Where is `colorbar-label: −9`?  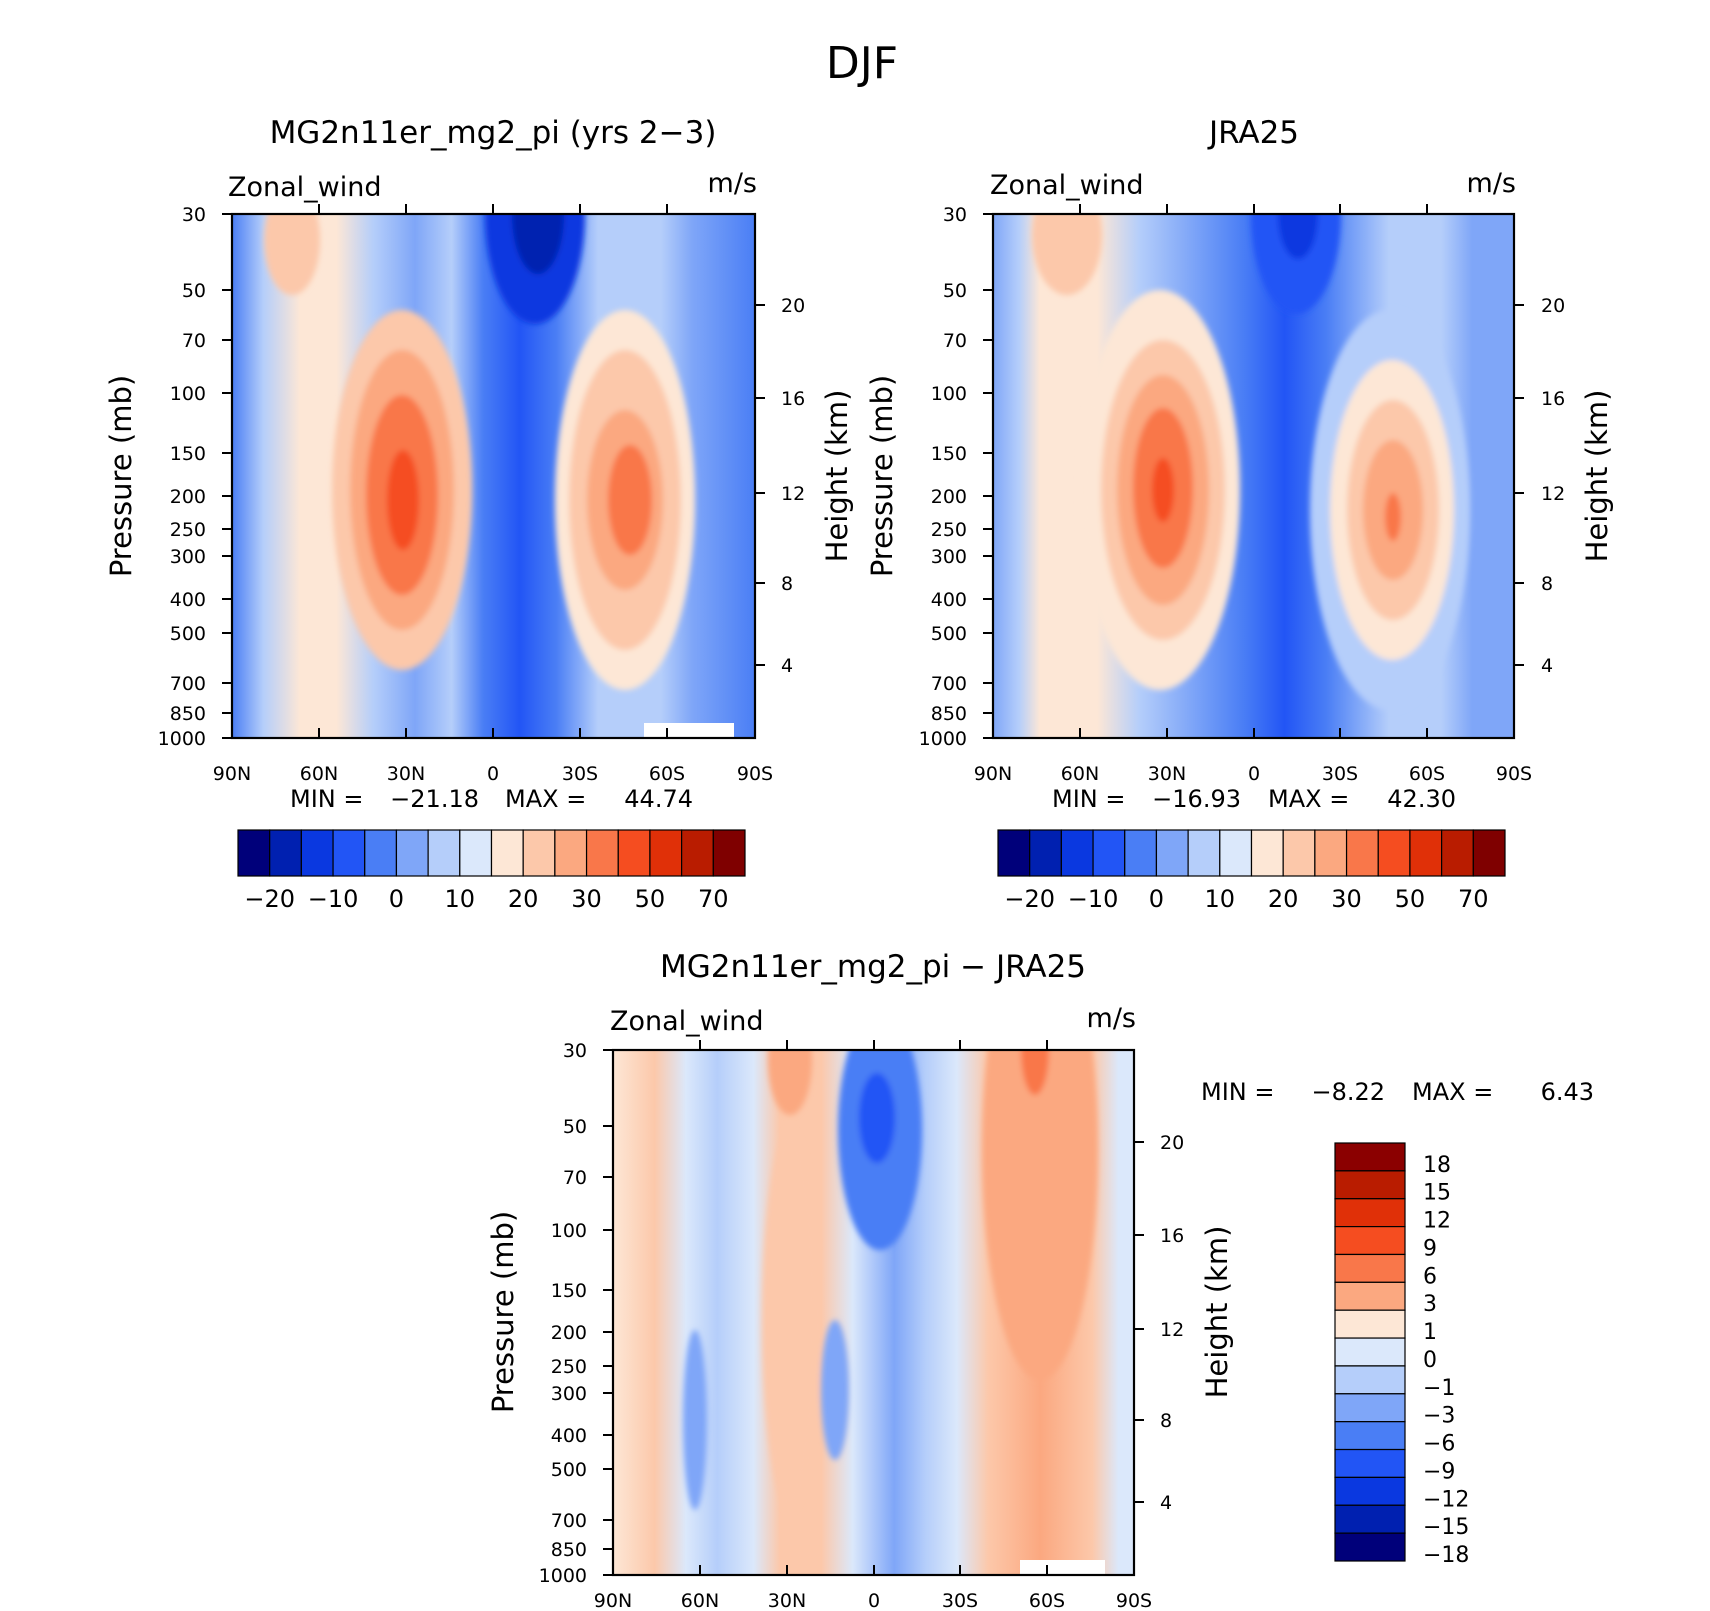
colorbar-label: −9 is located at coordinates (1439, 1471).